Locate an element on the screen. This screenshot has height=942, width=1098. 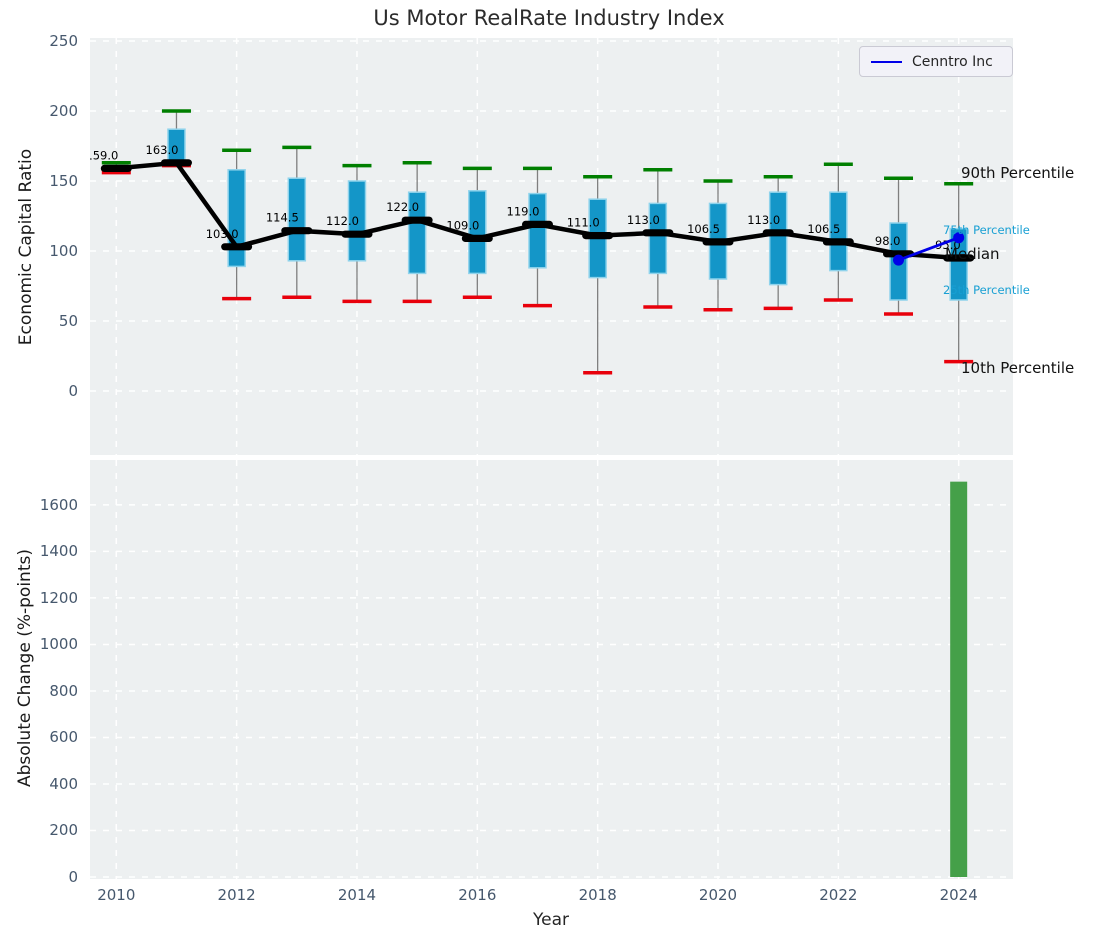
median-marker-2021 is located at coordinates (778, 233).